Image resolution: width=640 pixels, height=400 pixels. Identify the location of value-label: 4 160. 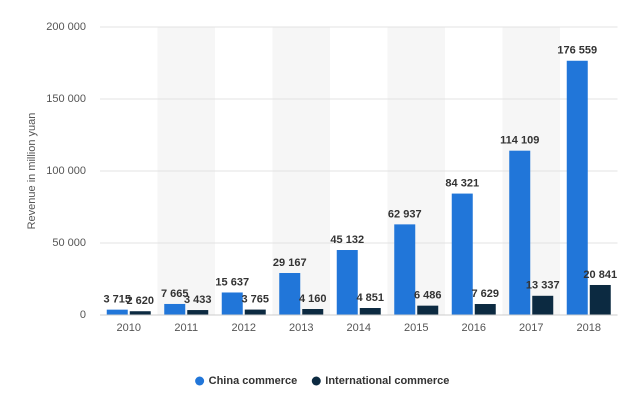
(313, 299).